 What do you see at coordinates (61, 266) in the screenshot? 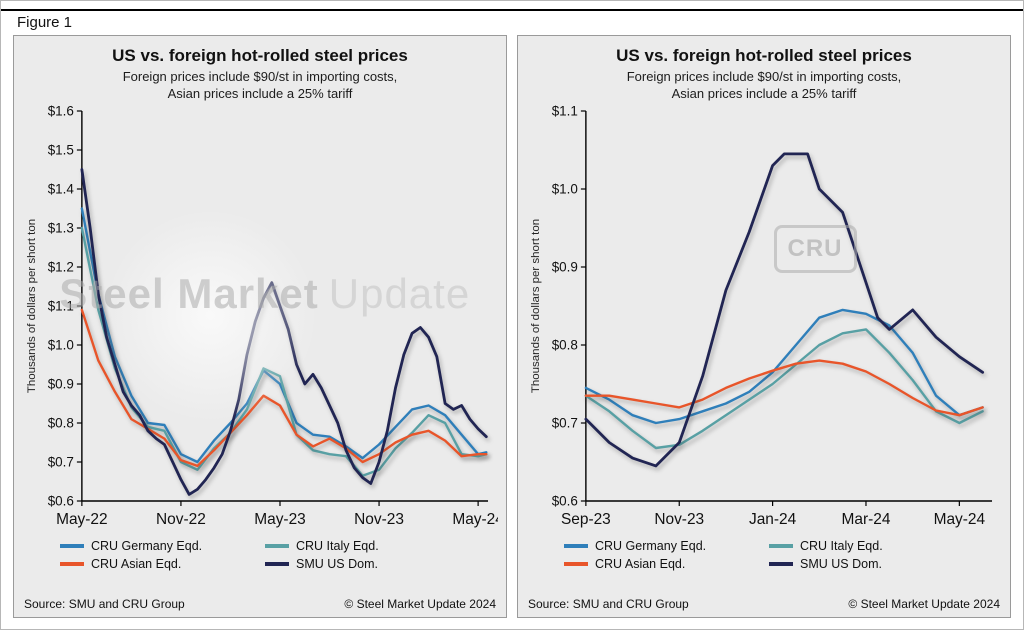
I see `y-tick-label: $1.2` at bounding box center [61, 266].